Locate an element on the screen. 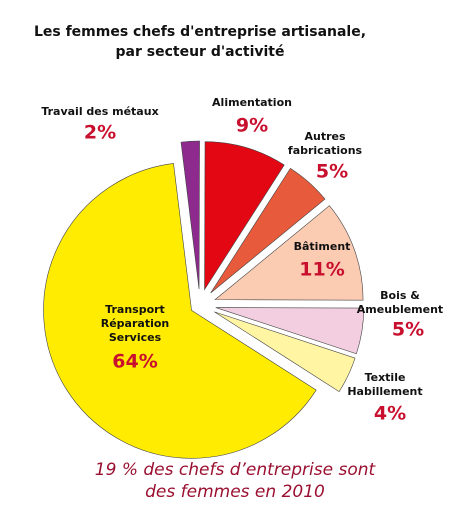 The width and height of the screenshot is (458, 518). slice-label: Bâtiment is located at coordinates (322, 246).